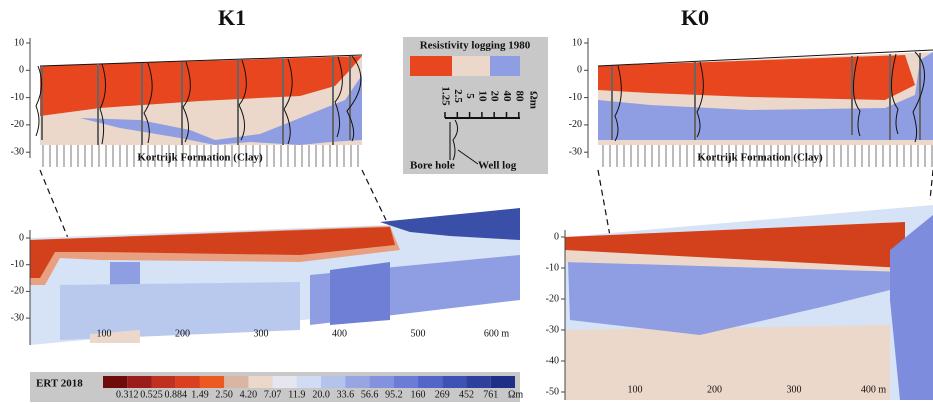 The image size is (933, 404). Describe the element at coordinates (432, 166) in the screenshot. I see `bore-hole-label: Bore hole` at that location.